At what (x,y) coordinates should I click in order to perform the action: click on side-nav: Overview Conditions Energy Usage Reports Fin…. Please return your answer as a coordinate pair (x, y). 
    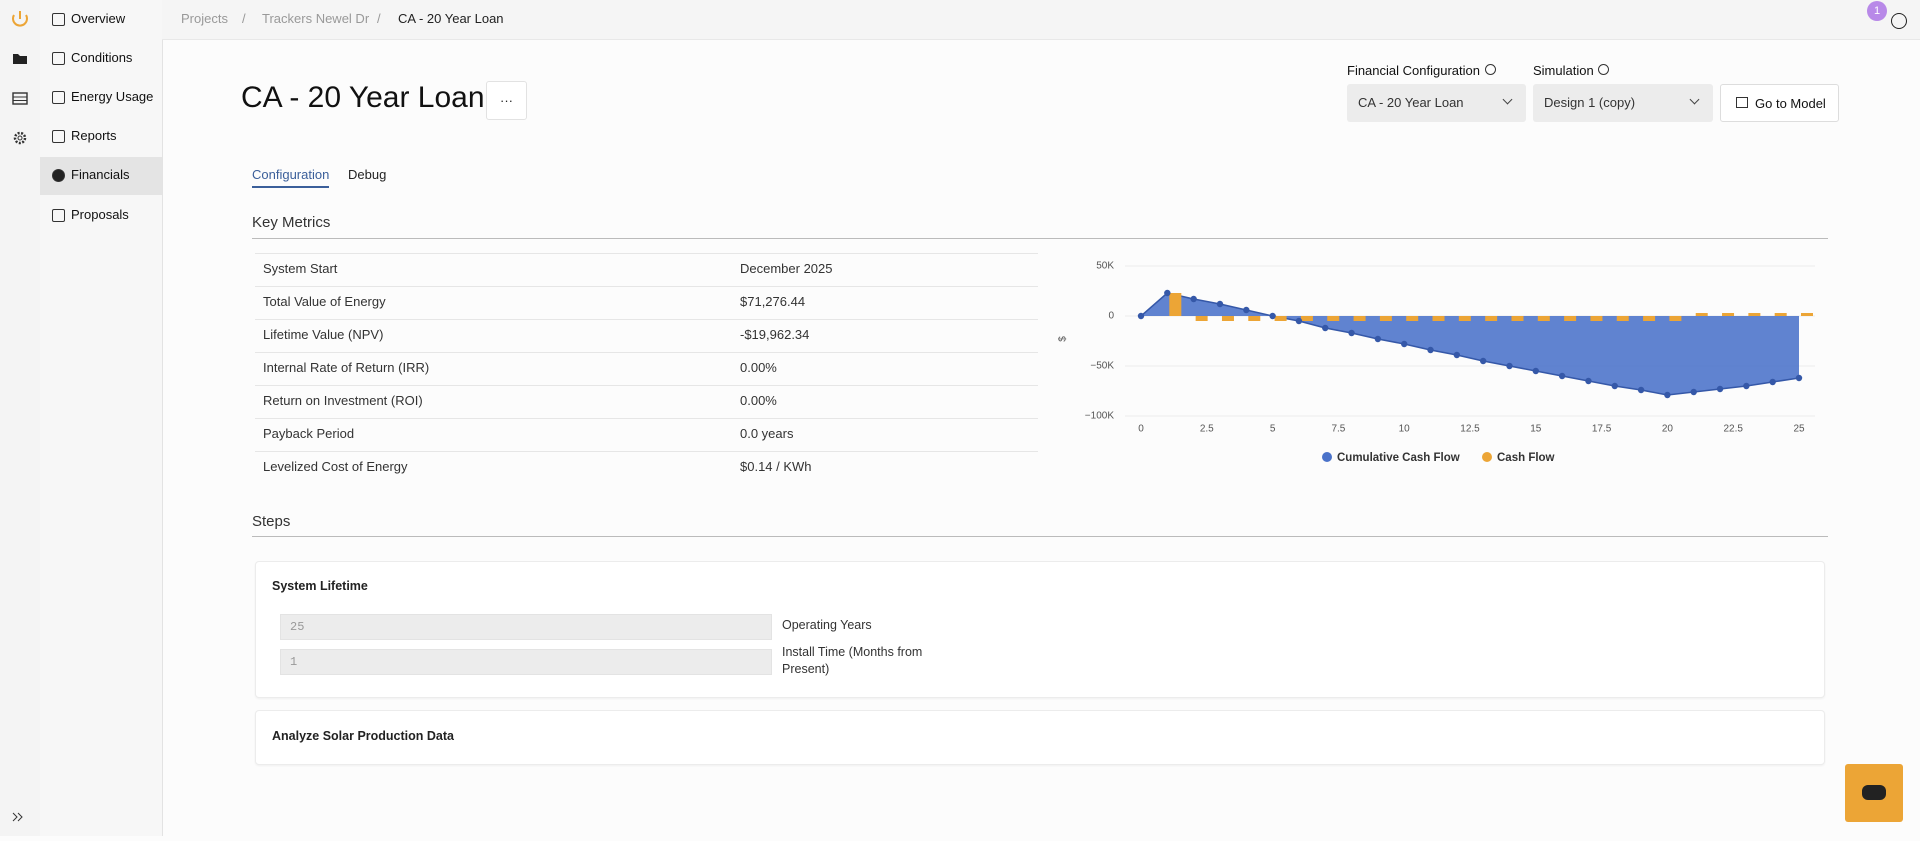
    Looking at the image, I should click on (101, 418).